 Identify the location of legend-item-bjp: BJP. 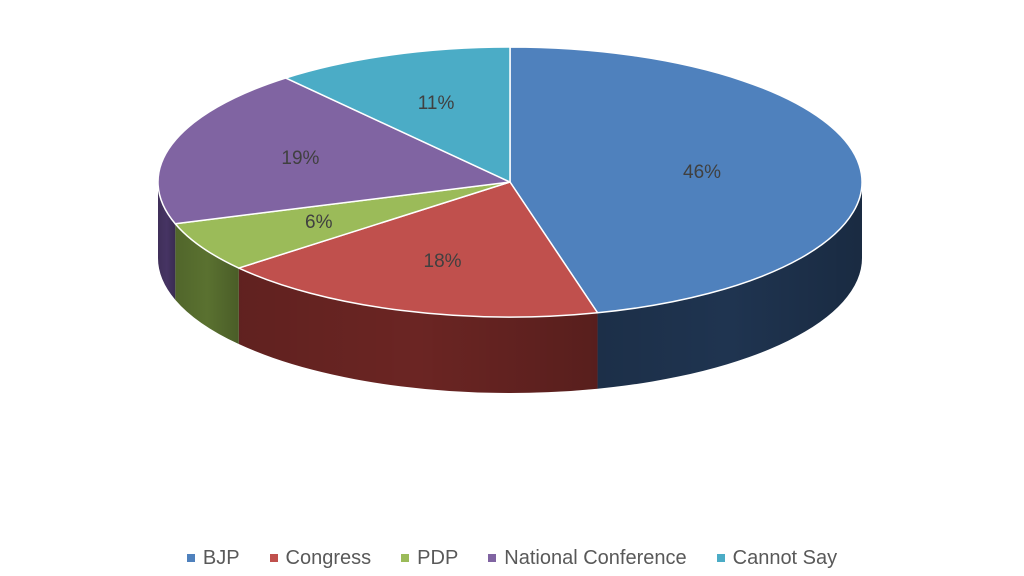
(213, 558).